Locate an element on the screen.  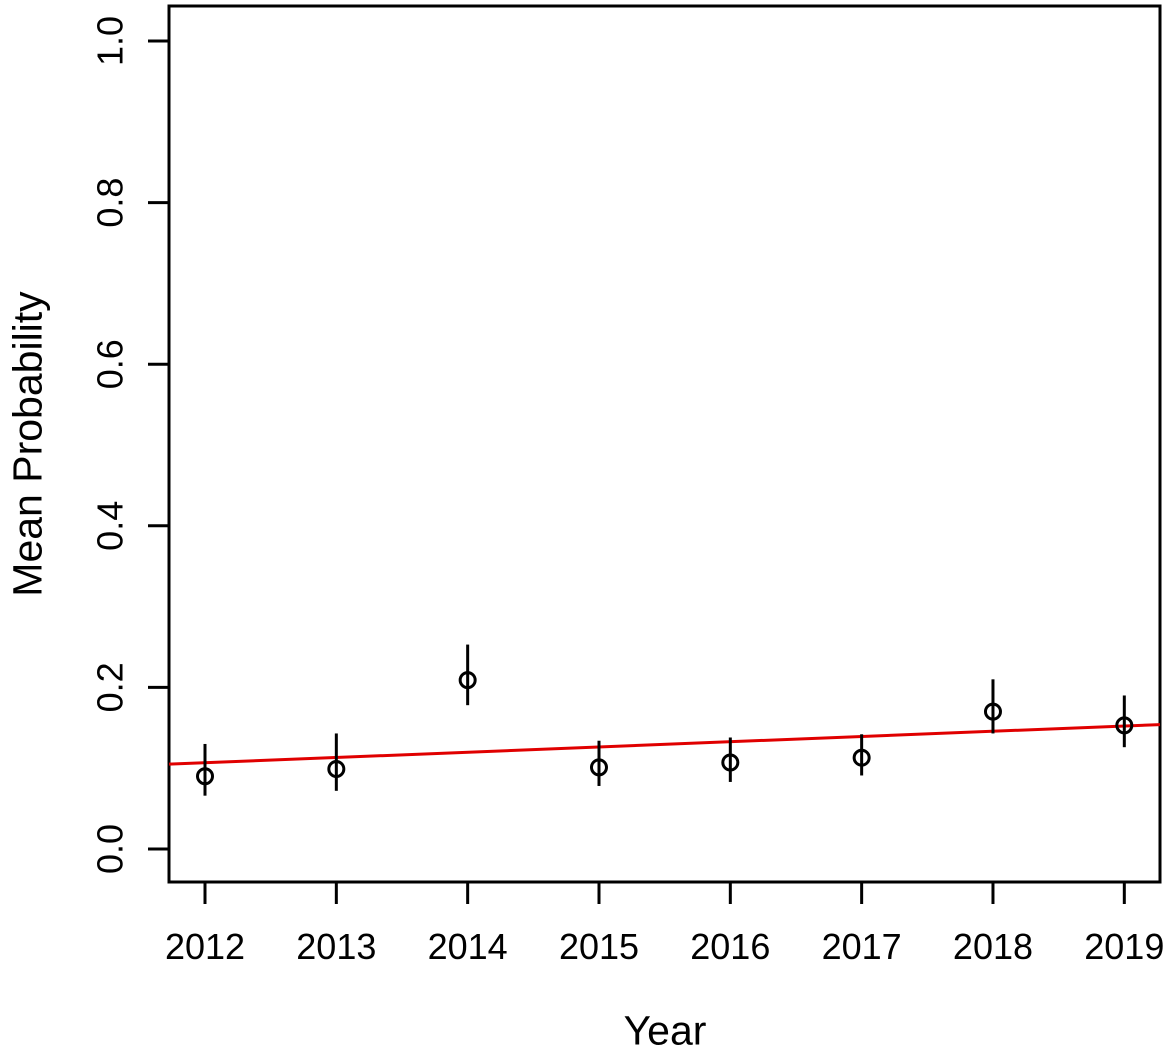
y-tick-label: 0.0 is located at coordinates (110, 849).